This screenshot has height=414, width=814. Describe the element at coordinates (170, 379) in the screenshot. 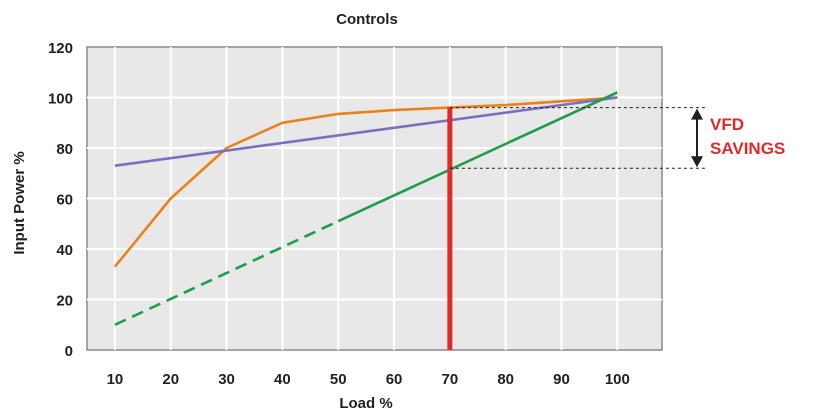

I see `x-tick-label: 20` at that location.